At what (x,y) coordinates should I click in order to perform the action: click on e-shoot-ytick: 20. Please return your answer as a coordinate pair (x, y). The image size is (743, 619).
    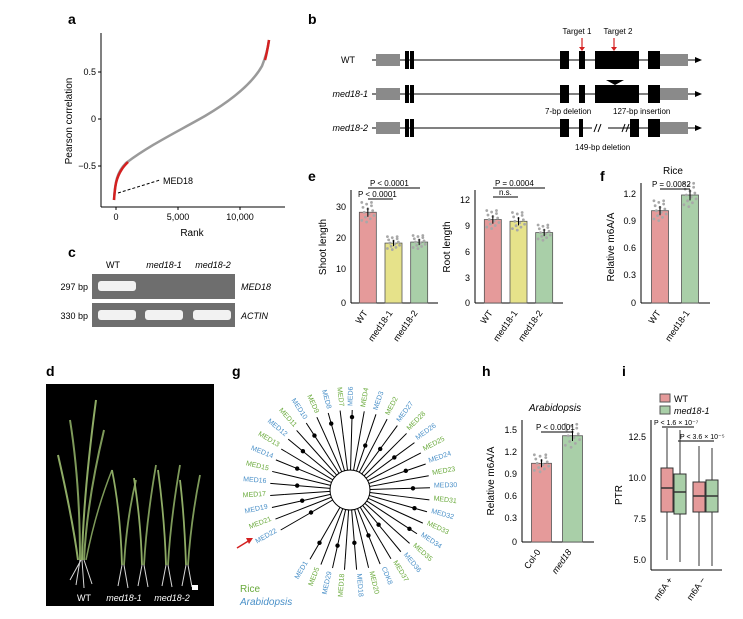
    Looking at the image, I should click on (341, 238).